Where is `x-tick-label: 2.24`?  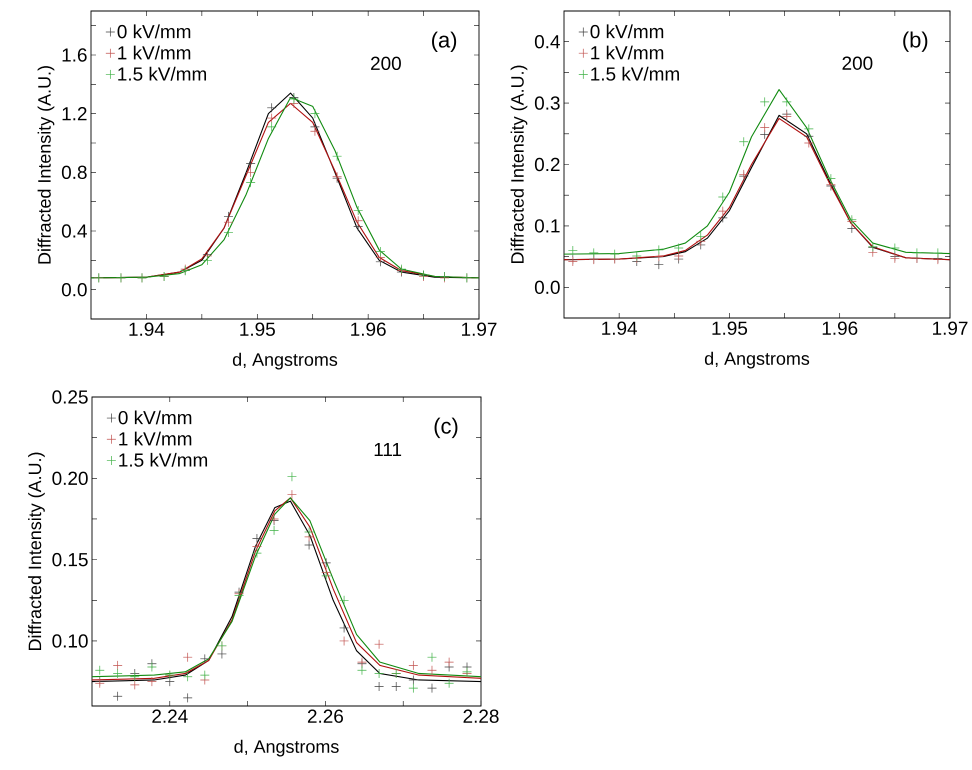
x-tick-label: 2.24 is located at coordinates (170, 716).